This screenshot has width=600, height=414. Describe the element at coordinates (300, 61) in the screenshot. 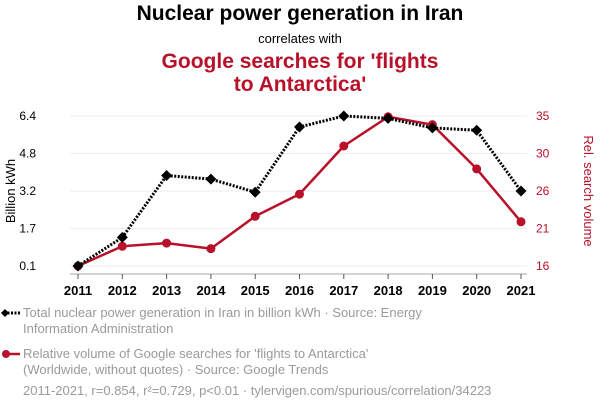

I see `chart-title-secondary-line1: Google searches for 'flights` at that location.